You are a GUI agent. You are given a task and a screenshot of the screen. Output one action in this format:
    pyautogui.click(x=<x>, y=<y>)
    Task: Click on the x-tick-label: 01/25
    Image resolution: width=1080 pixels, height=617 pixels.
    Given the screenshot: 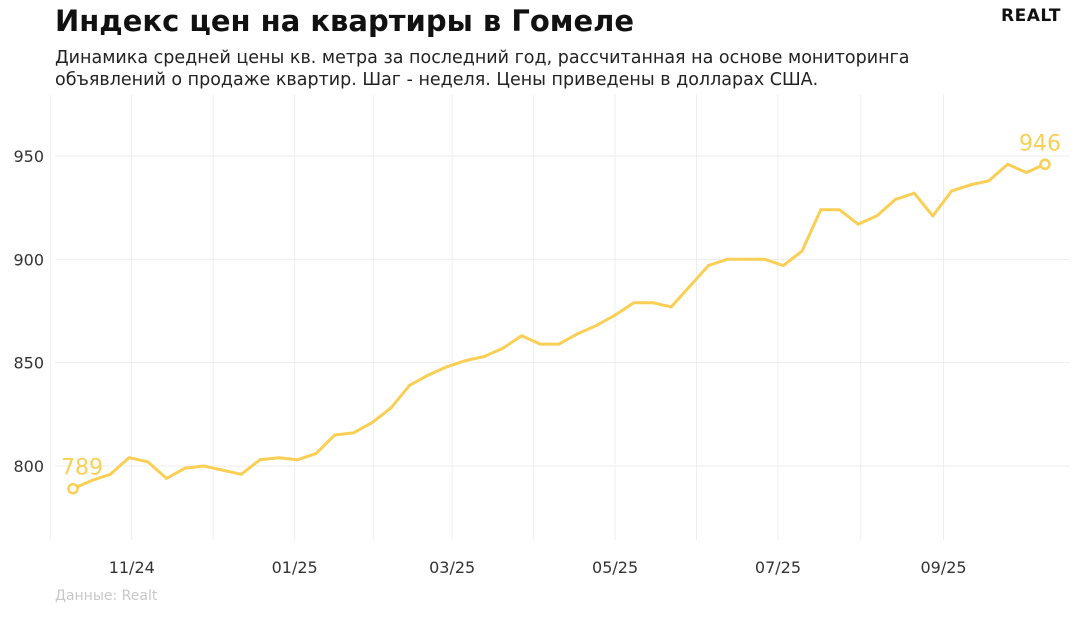 What is the action you would take?
    pyautogui.click(x=295, y=567)
    